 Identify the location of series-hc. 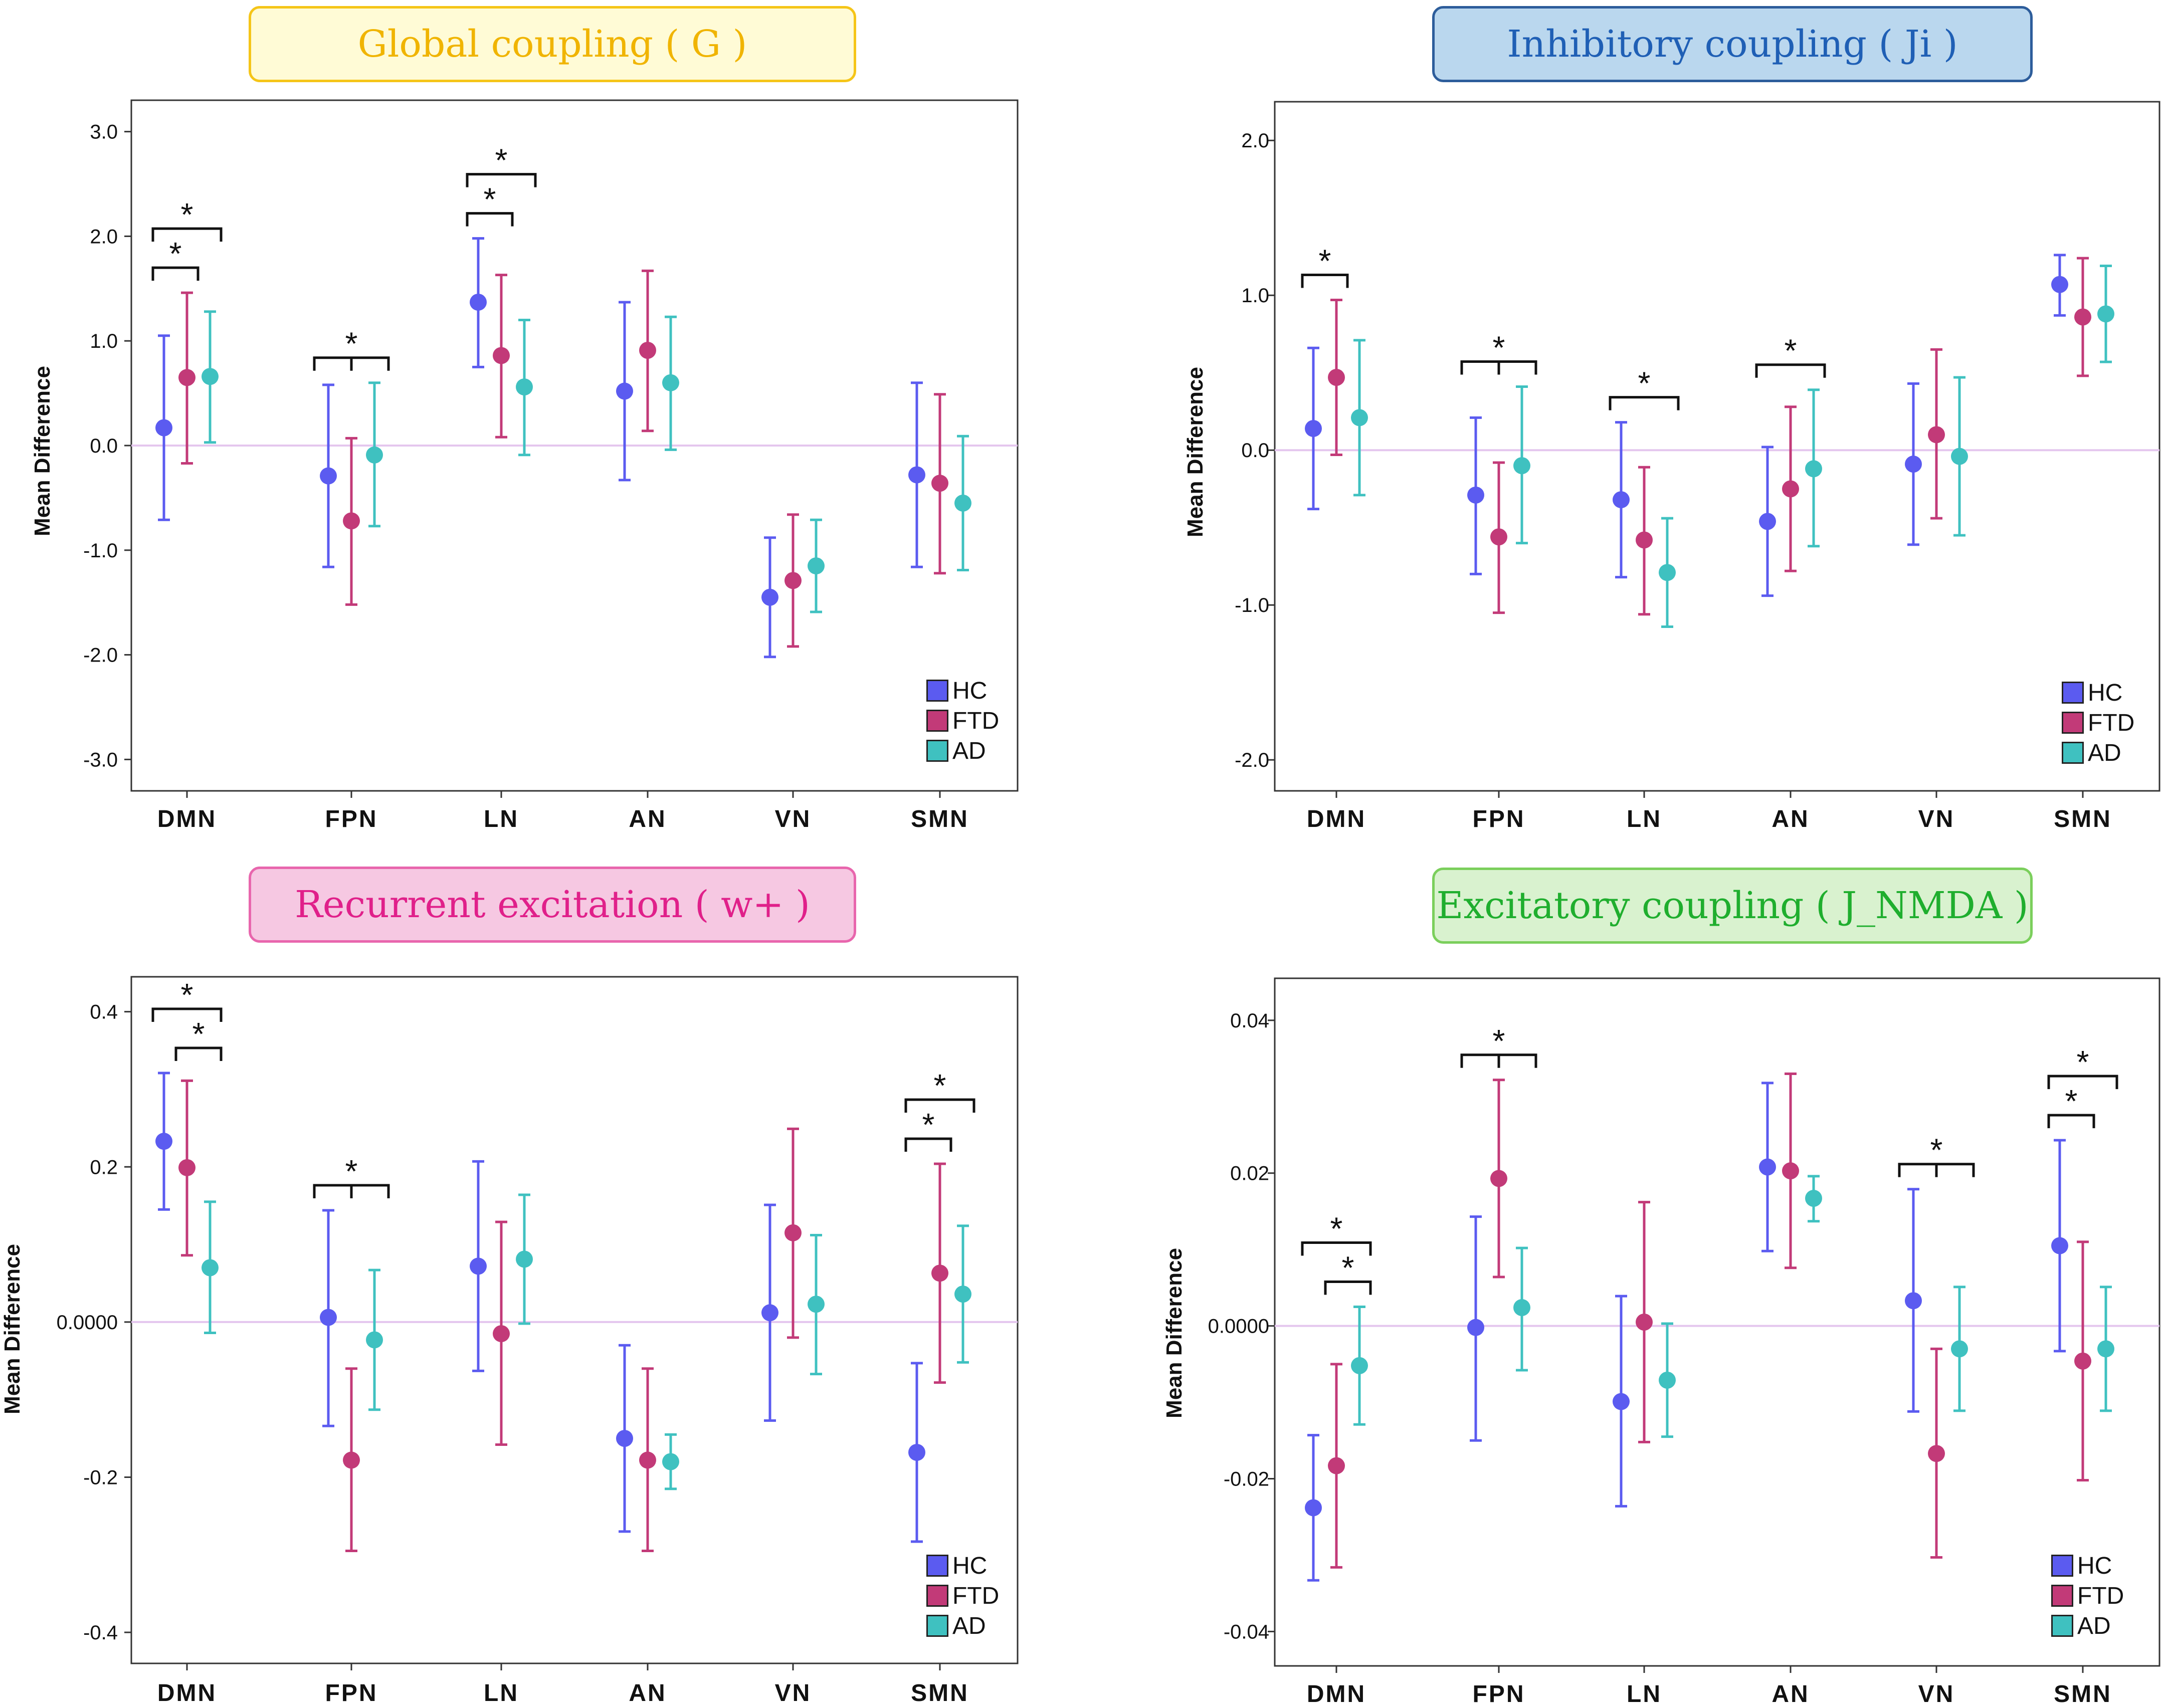
(540, 448).